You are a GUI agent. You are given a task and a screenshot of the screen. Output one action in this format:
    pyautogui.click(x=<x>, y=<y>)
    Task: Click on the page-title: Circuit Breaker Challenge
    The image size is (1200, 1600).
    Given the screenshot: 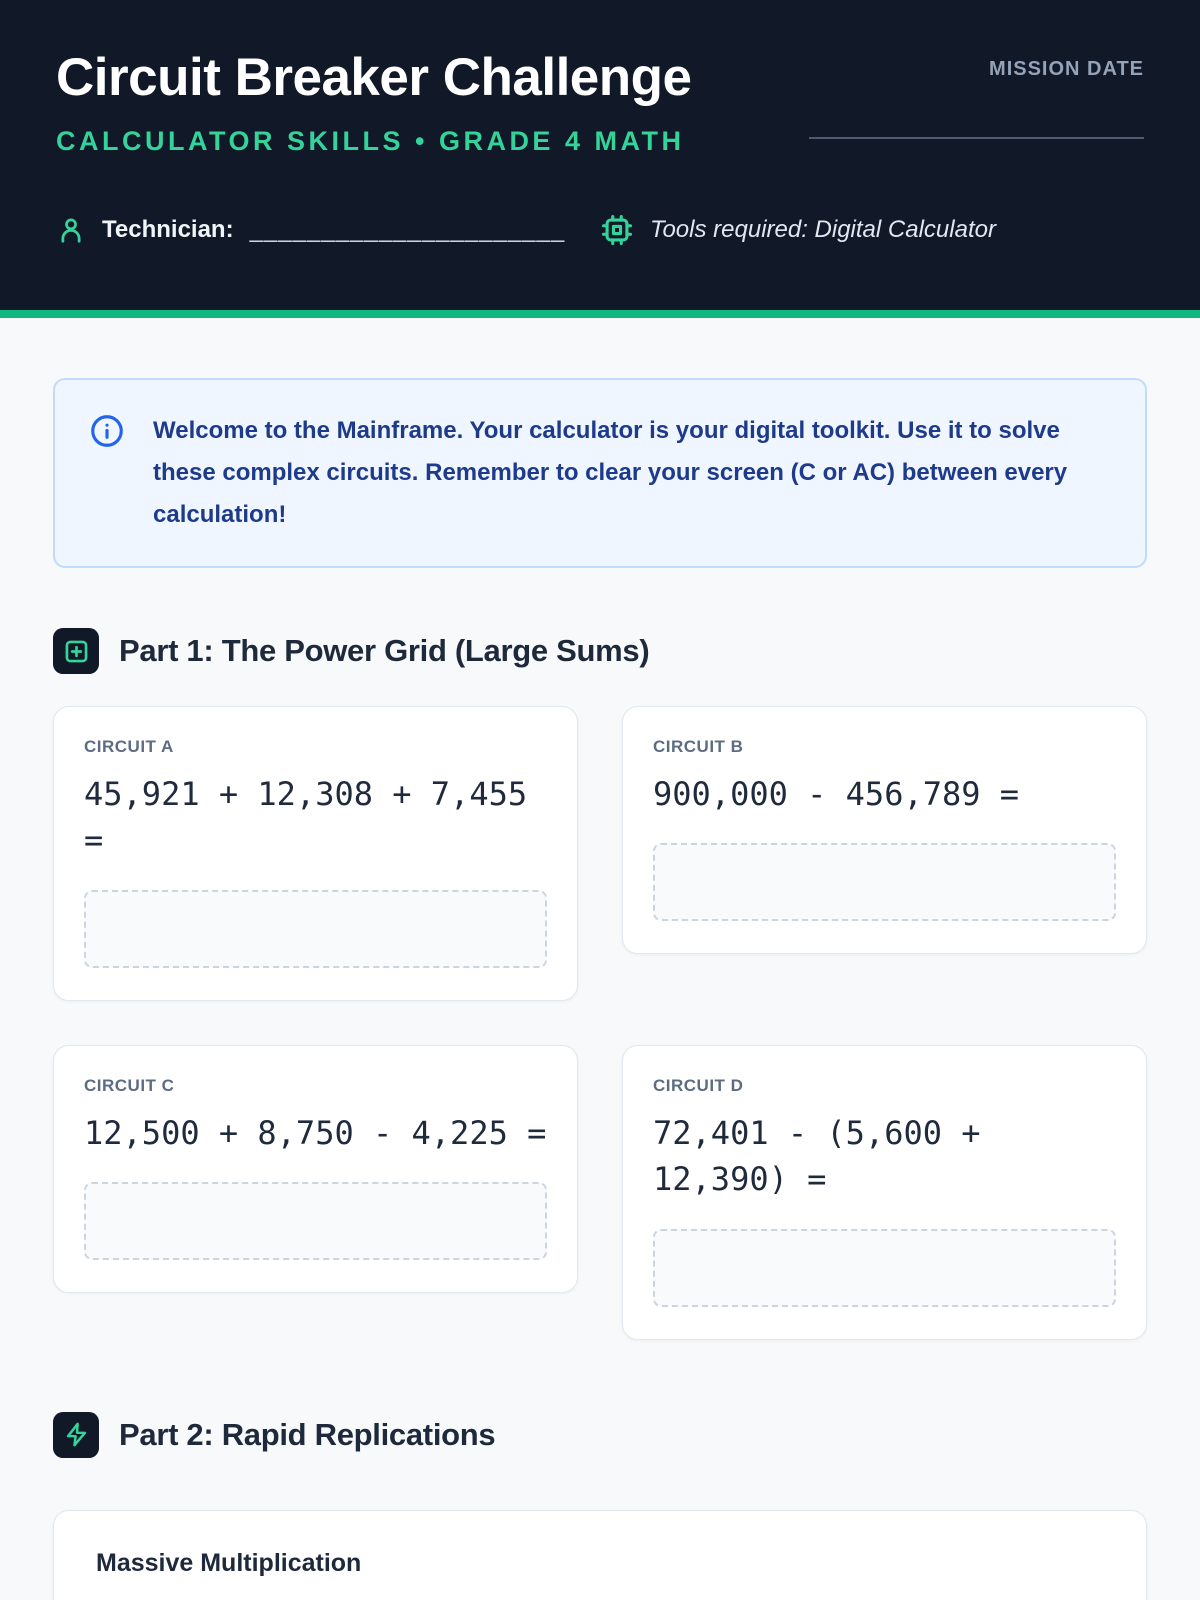 What is the action you would take?
    pyautogui.click(x=374, y=77)
    